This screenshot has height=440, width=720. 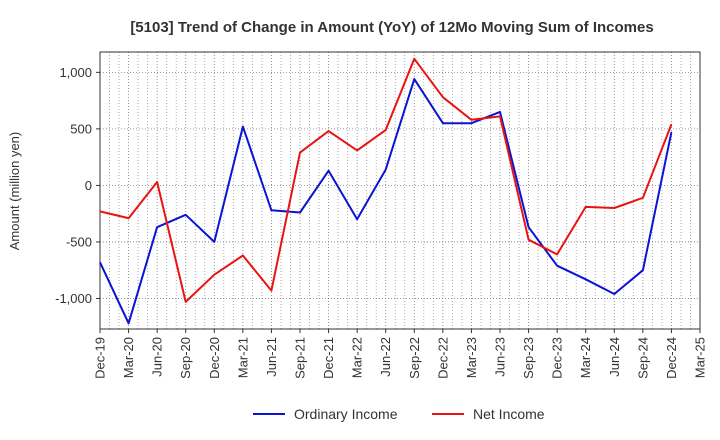 I want to click on x-tick-label: Jun-21, so click(x=271, y=357).